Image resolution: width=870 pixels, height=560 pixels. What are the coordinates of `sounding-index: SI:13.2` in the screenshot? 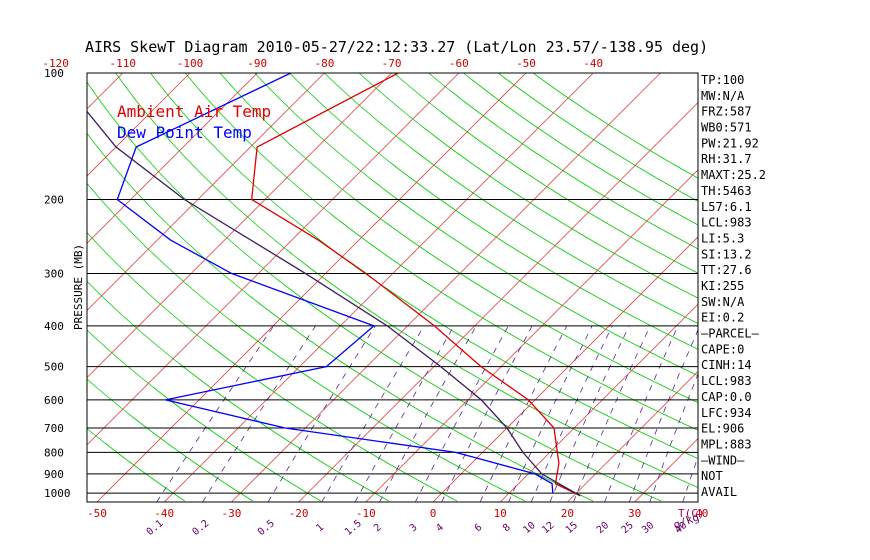 It's located at (726, 254).